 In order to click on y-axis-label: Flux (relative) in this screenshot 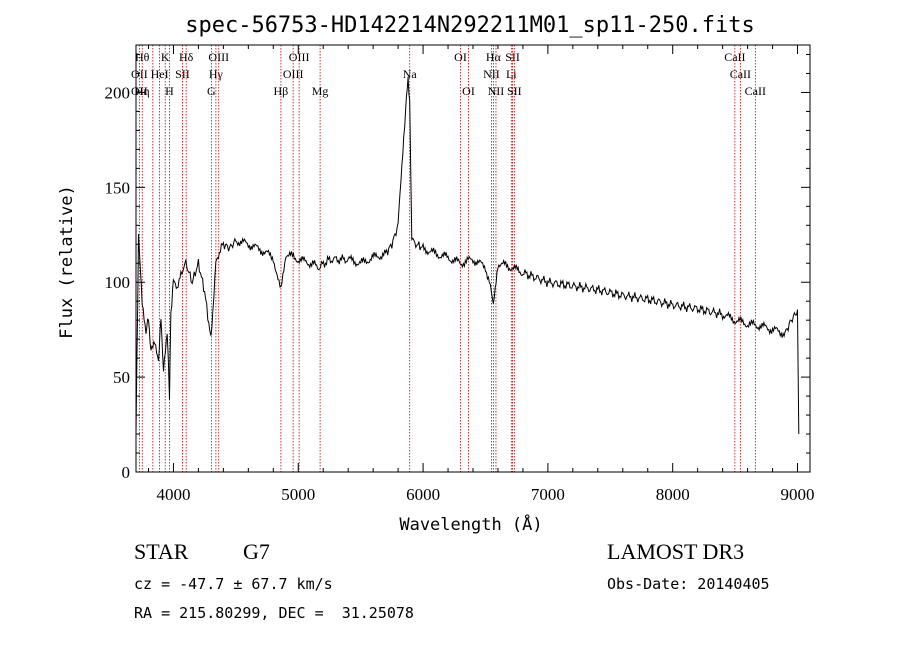, I will do `click(67, 262)`.